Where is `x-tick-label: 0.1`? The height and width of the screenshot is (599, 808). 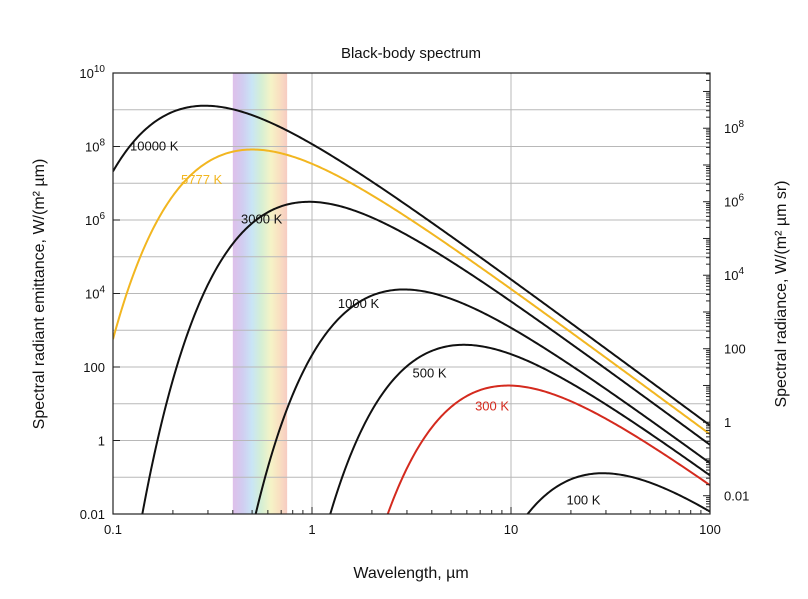 x-tick-label: 0.1 is located at coordinates (113, 529).